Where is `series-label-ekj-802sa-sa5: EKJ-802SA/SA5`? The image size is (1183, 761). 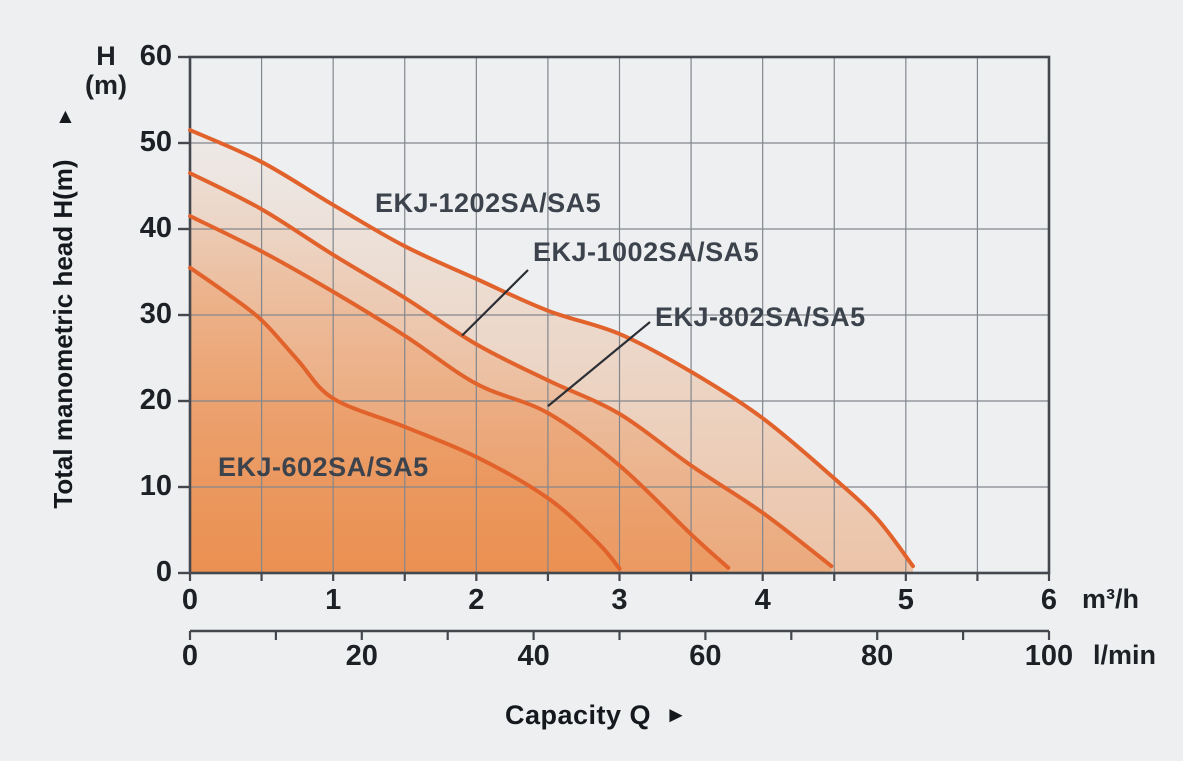
series-label-ekj-802sa-sa5: EKJ-802SA/SA5 is located at coordinates (760, 317).